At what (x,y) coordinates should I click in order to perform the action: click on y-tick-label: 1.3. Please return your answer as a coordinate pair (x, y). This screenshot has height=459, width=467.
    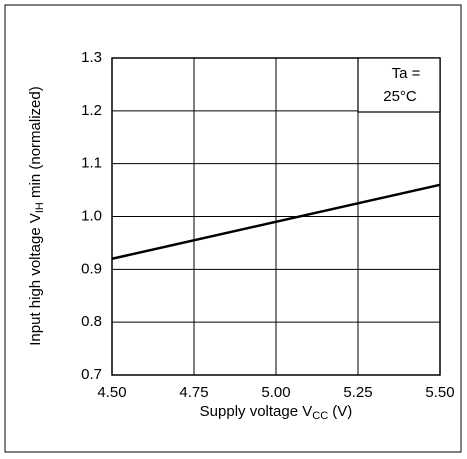
    Looking at the image, I should click on (91, 57).